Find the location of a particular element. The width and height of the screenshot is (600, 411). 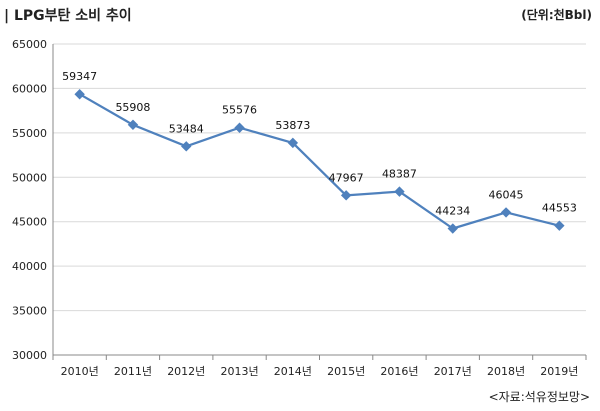

y-tick-label: 65000 is located at coordinates (29, 44).